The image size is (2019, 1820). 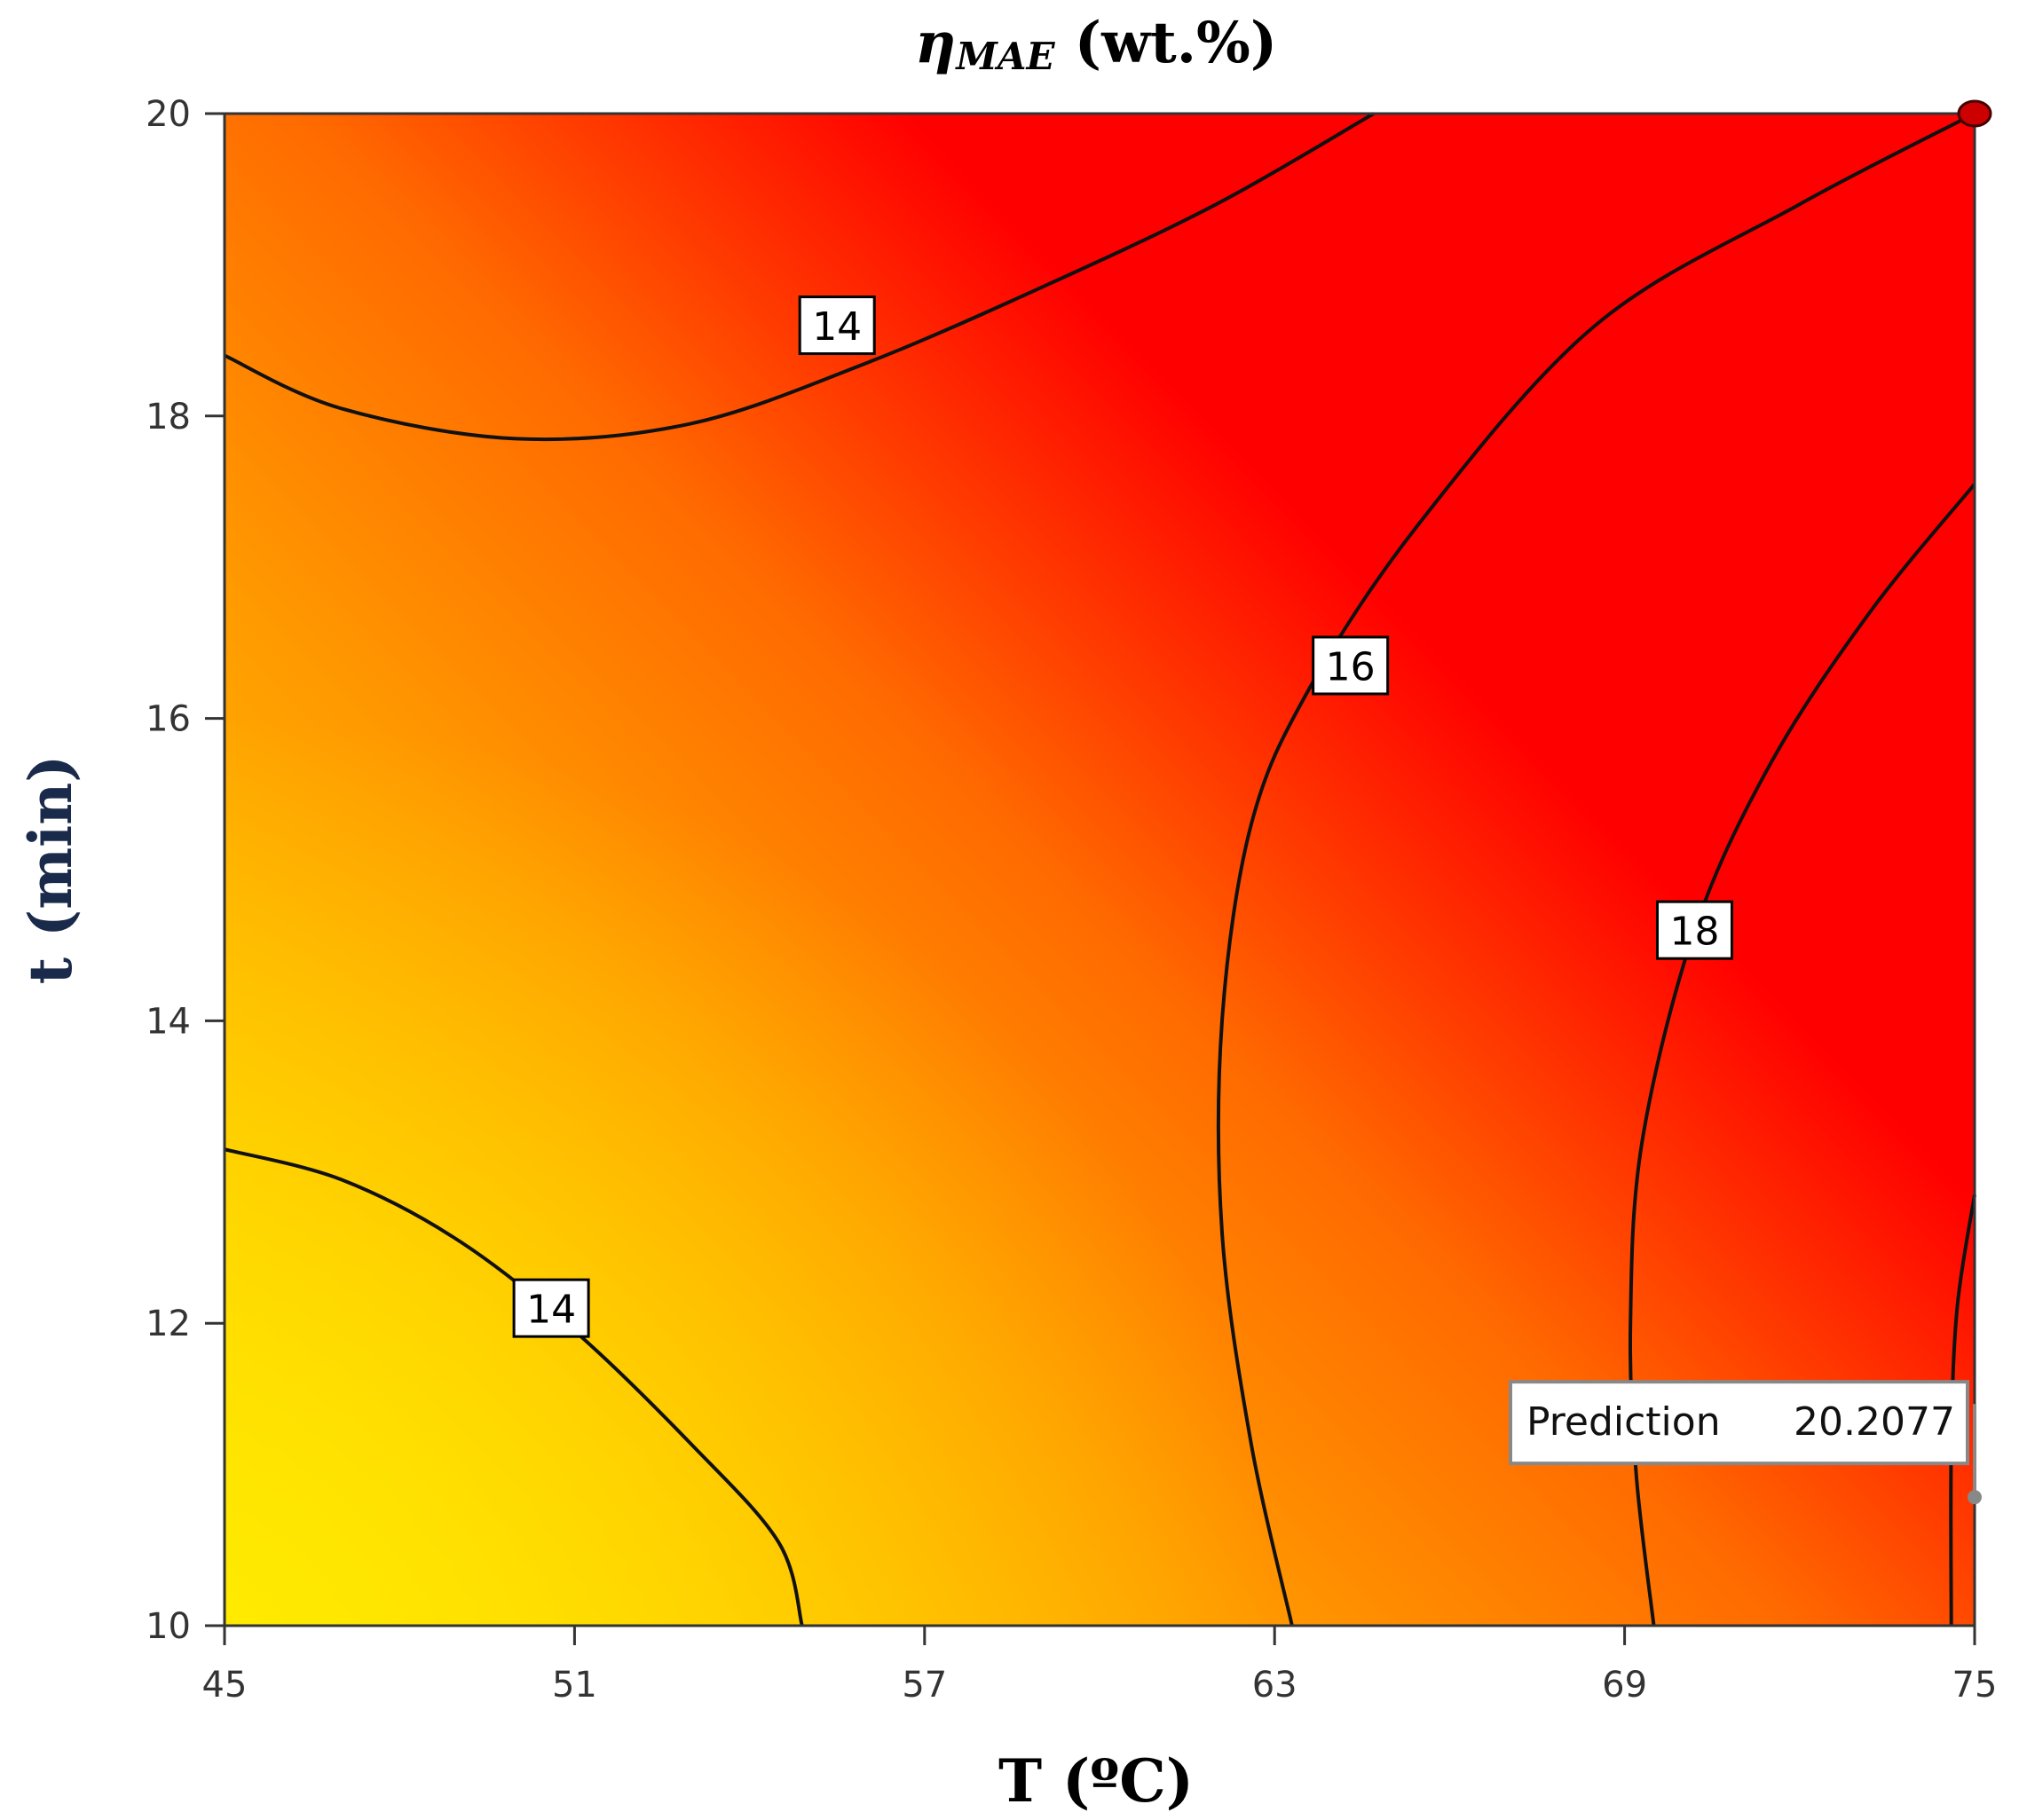 I want to click on optimum-point-marker, so click(x=1974, y=113).